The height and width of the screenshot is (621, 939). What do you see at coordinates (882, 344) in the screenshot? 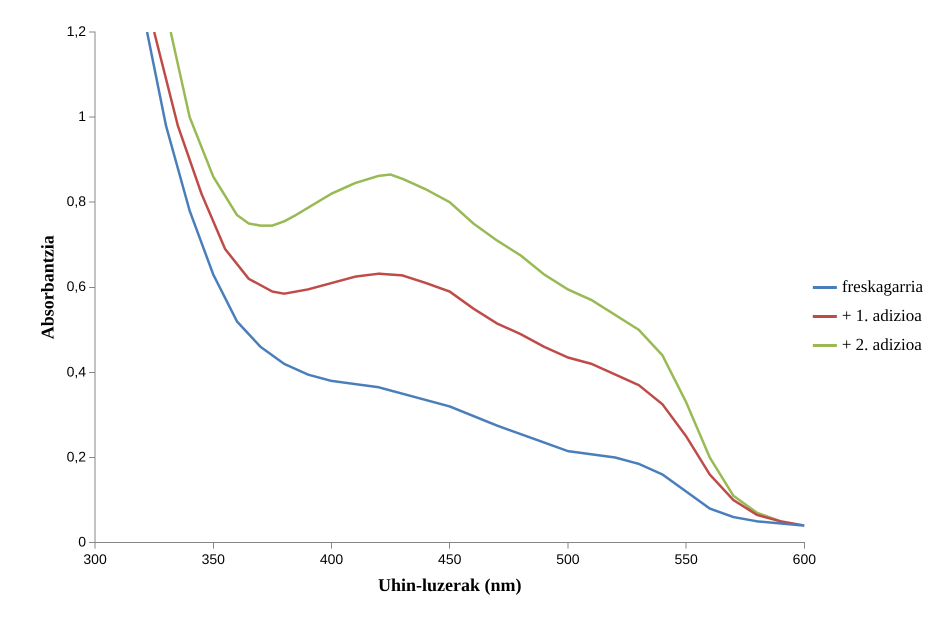
I see `legend-label: + 2. adizioa` at bounding box center [882, 344].